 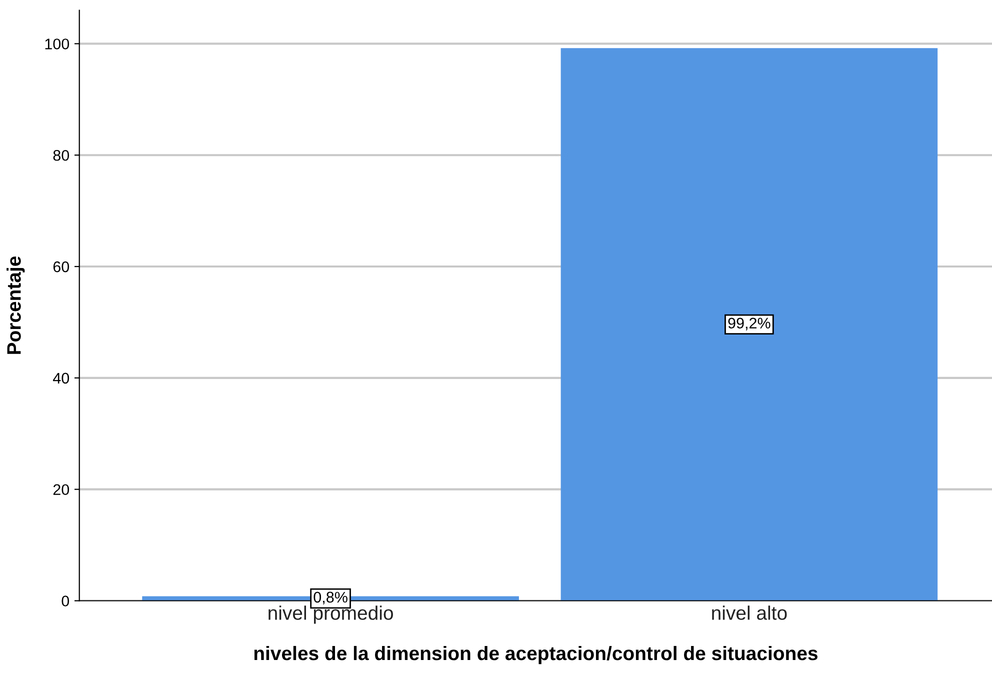 What do you see at coordinates (61, 155) in the screenshot?
I see `y-tick-label: 80` at bounding box center [61, 155].